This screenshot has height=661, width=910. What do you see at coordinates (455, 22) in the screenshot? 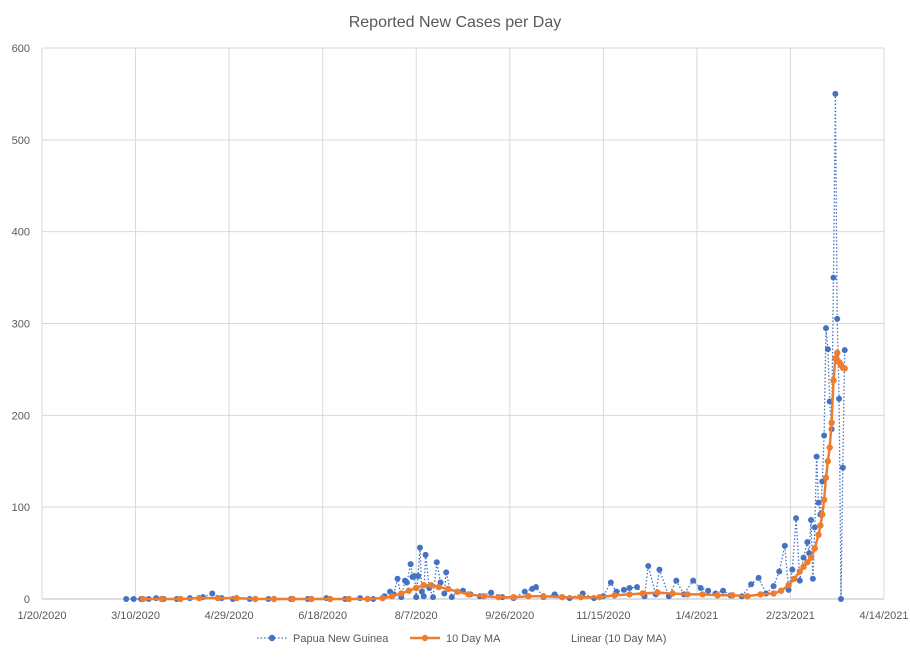
I see `chart-title: Reported New Cases per Day` at bounding box center [455, 22].